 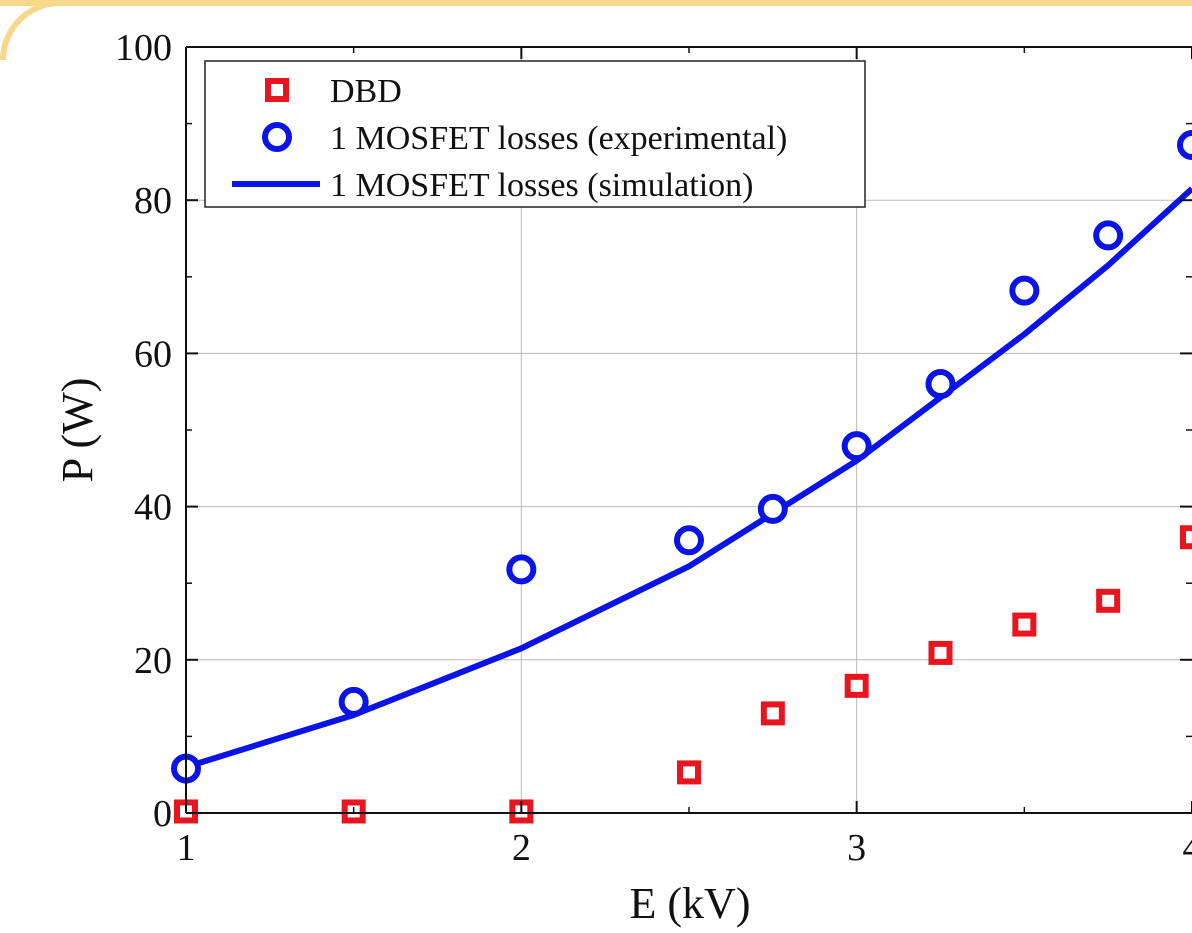 I want to click on x-tick-label: 3, so click(x=856, y=848).